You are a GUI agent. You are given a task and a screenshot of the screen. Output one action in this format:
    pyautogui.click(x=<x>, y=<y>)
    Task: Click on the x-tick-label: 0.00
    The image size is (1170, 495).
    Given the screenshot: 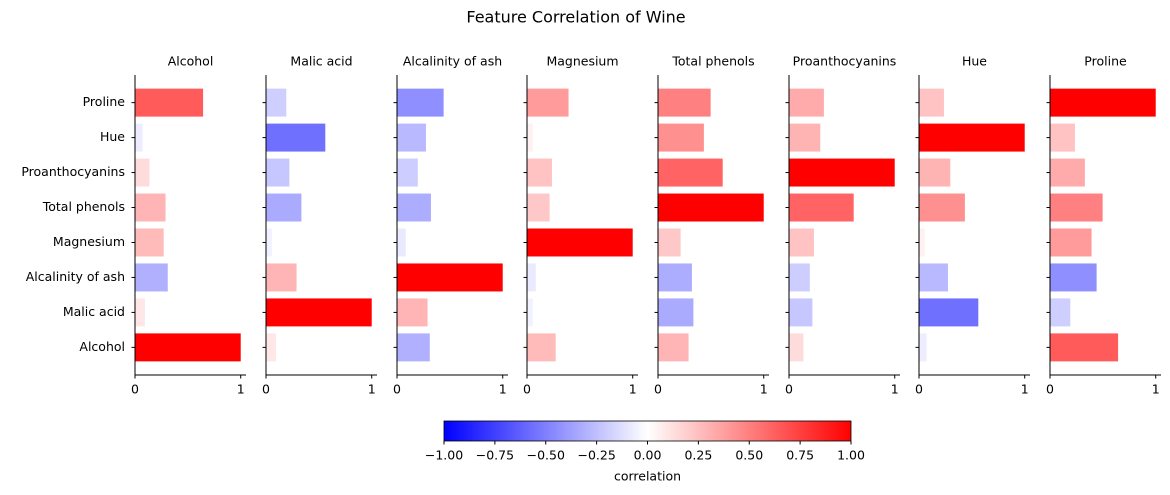 What is the action you would take?
    pyautogui.click(x=648, y=455)
    